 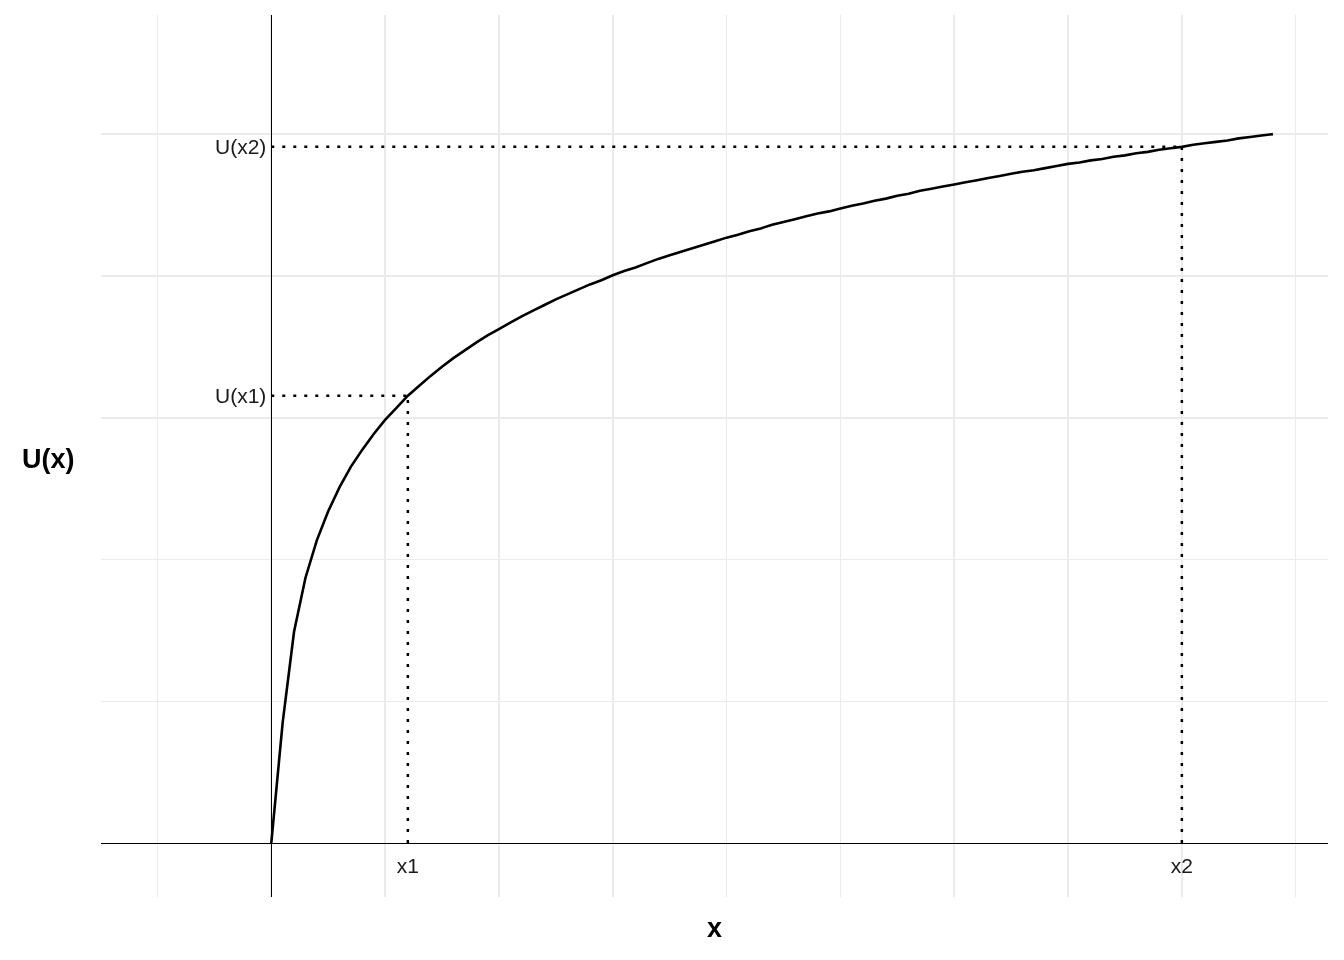 I want to click on x-tick-label: x2, so click(x=1181, y=866).